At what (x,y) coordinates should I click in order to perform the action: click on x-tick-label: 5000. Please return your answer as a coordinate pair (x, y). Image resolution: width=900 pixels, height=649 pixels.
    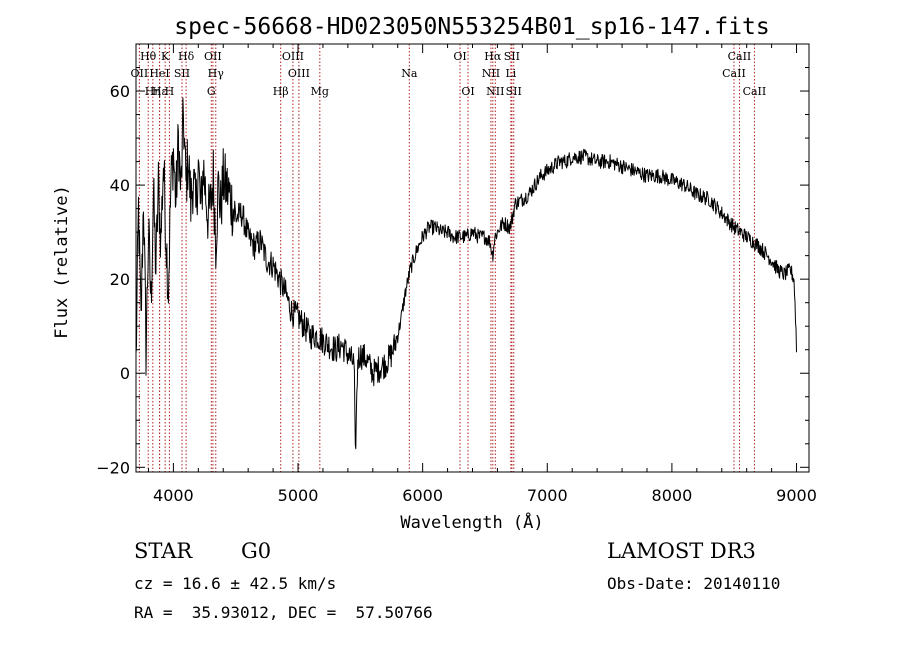
    Looking at the image, I should click on (298, 495).